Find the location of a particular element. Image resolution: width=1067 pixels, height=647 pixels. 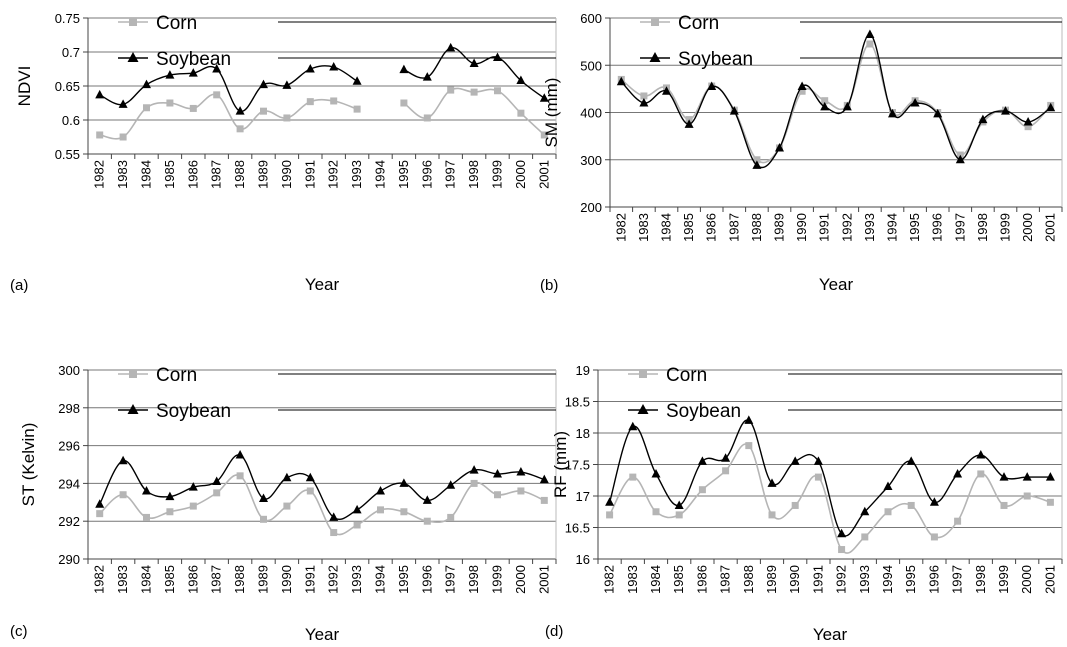

x-tick-label: 1982 is located at coordinates (99, 174).